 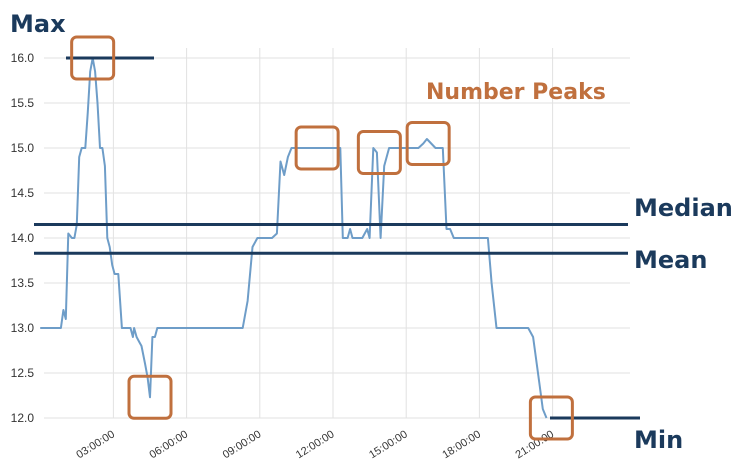 I want to click on x-tick-label: 03:00:00, so click(x=95, y=444).